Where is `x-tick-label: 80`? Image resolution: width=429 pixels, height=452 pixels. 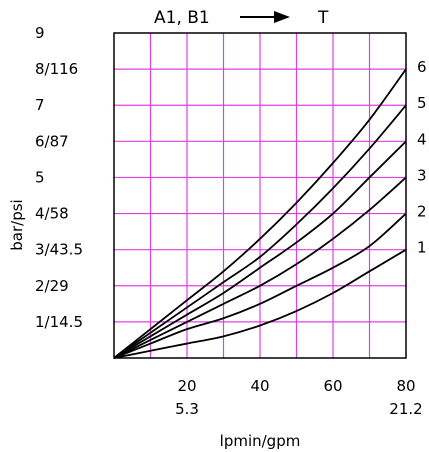 x-tick-label: 80 is located at coordinates (405, 386).